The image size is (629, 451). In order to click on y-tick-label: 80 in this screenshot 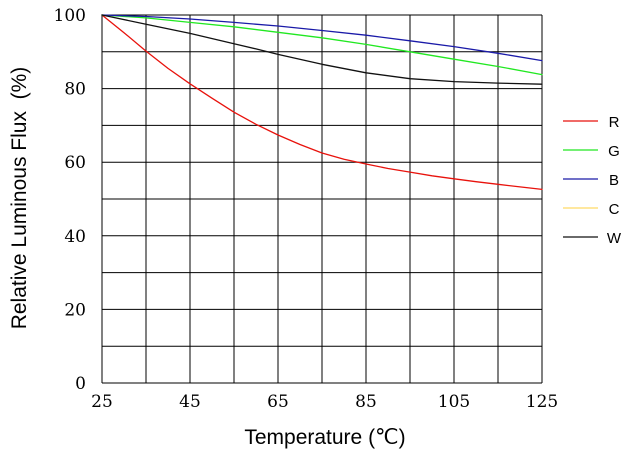, I will do `click(75, 90)`.